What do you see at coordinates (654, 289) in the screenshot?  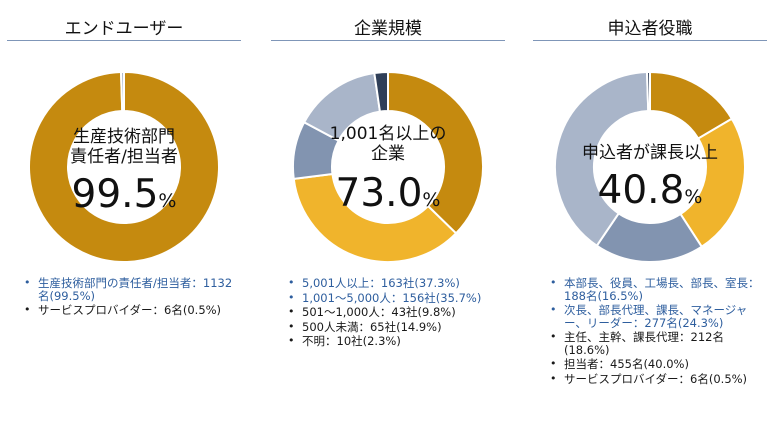 I see `legend-item: 本部長、役員、工場長、部長、室長：188名(16.5%)` at bounding box center [654, 289].